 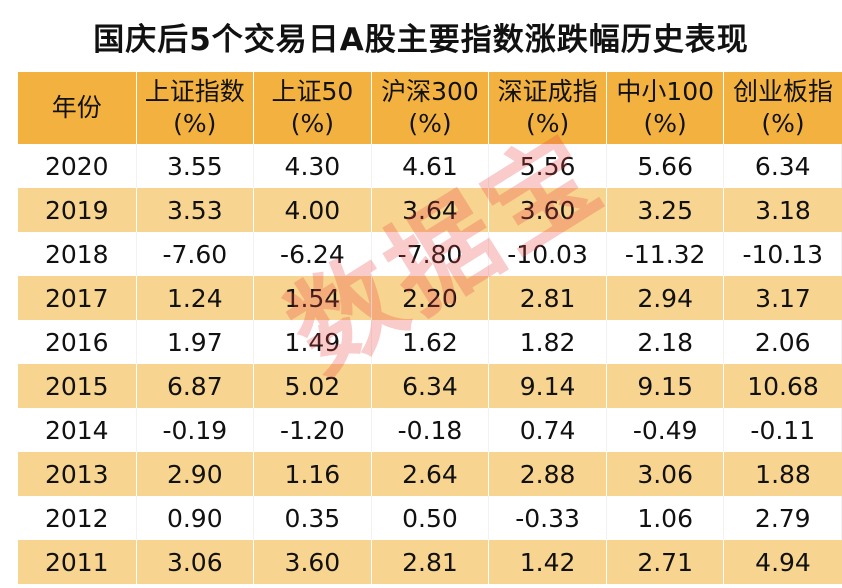 I want to click on year-cell: 2017, so click(x=77, y=298).